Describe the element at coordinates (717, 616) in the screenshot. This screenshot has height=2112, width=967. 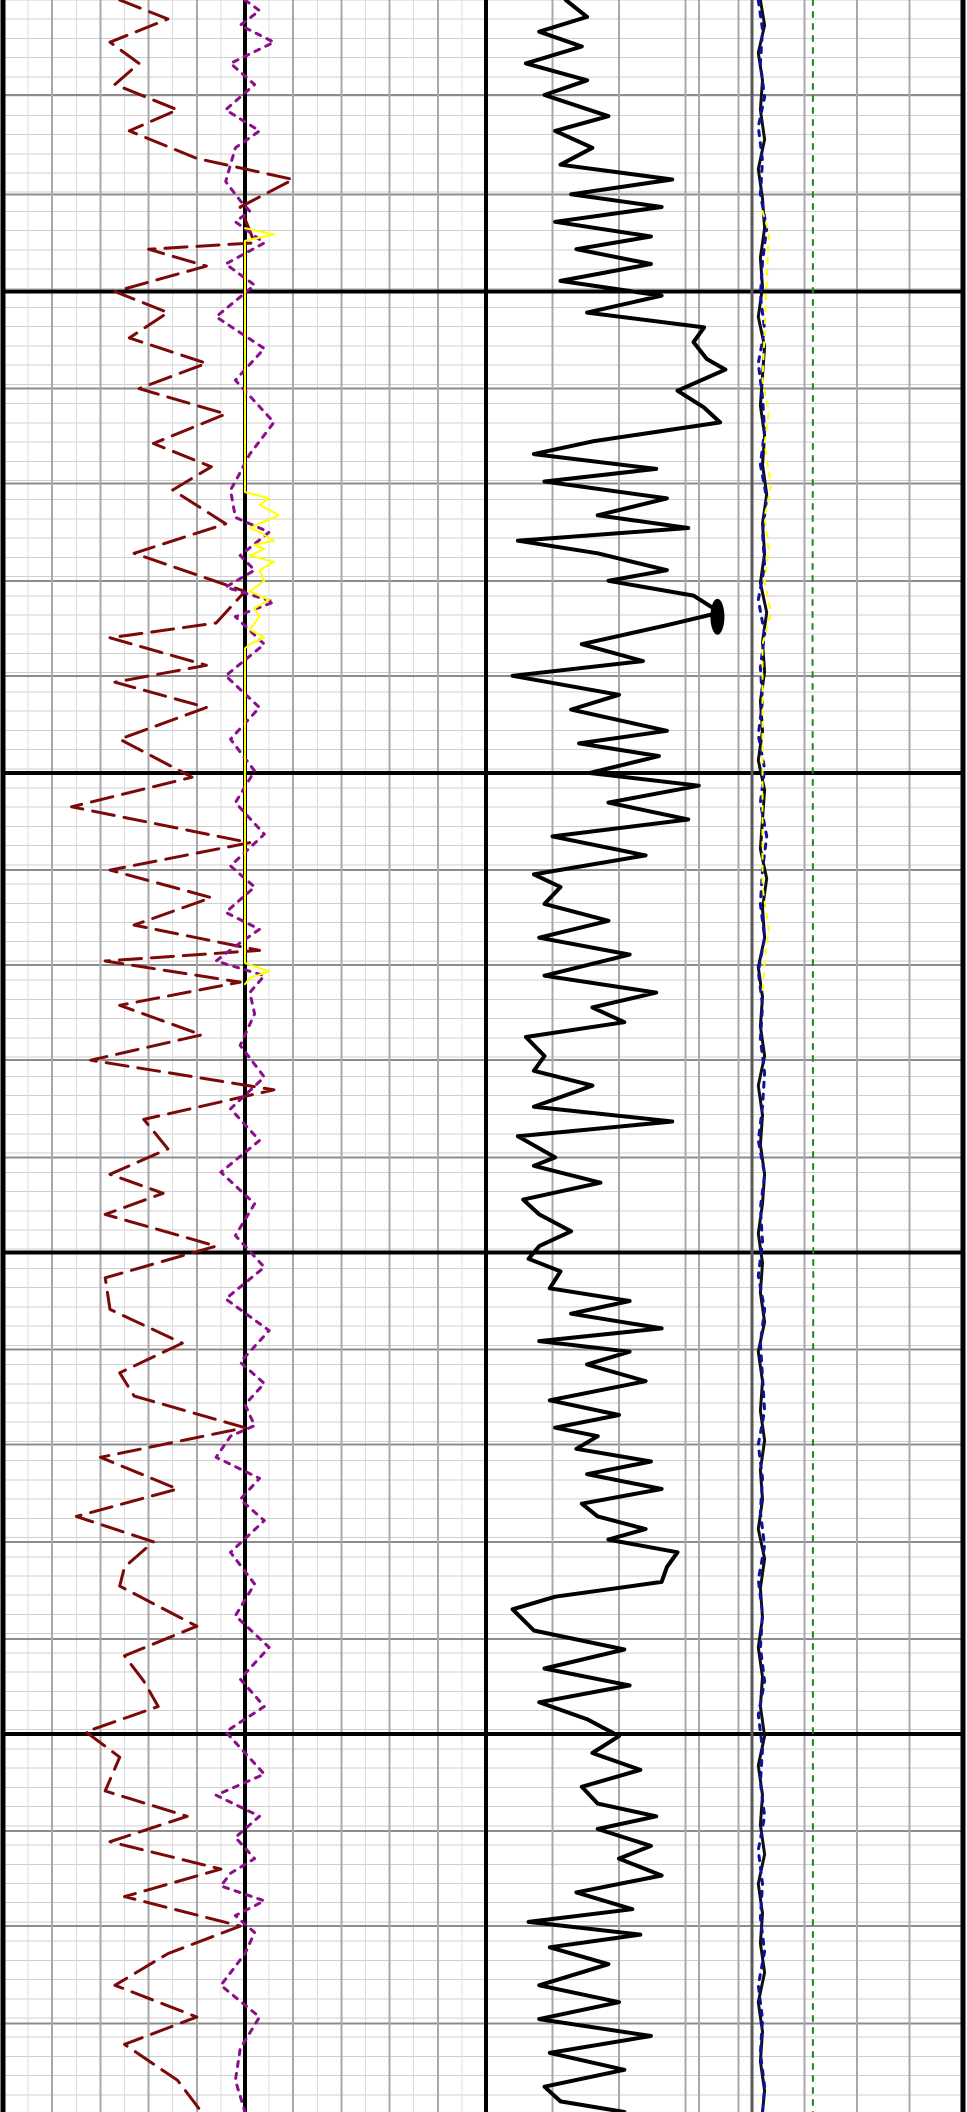
I see `log-curve-fill-marker` at that location.